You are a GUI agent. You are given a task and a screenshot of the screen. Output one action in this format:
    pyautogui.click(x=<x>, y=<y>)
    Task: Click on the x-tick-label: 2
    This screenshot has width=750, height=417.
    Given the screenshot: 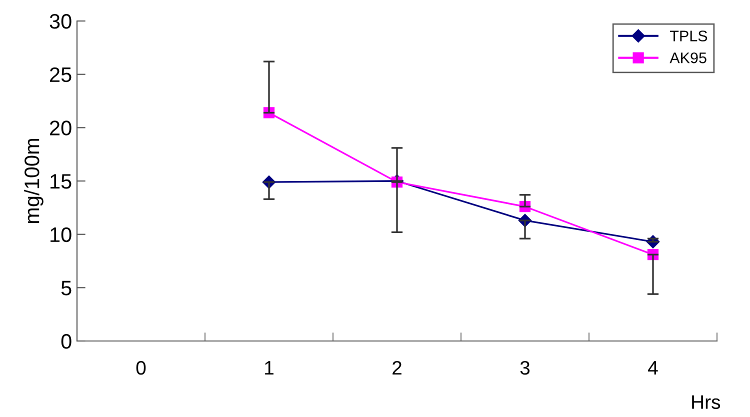 What is the action you would take?
    pyautogui.click(x=397, y=367)
    